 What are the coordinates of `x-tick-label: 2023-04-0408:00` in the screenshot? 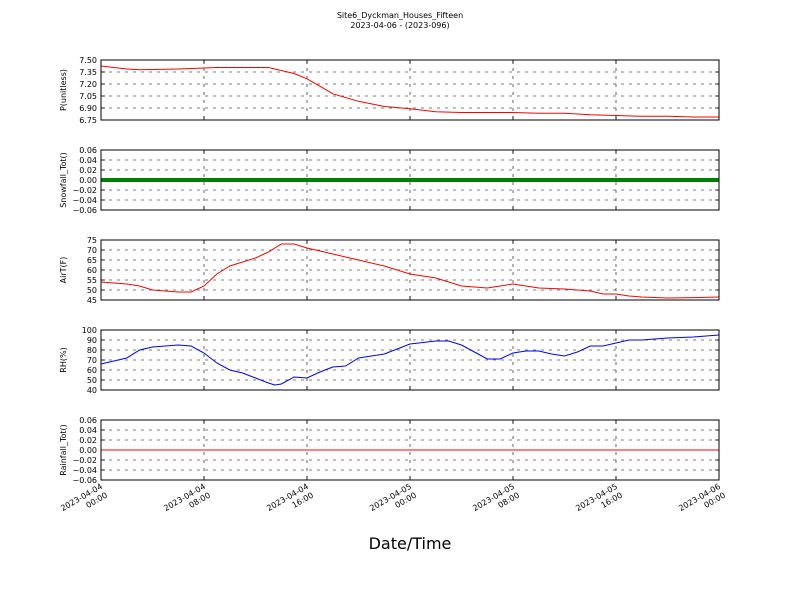 It's located at (187, 502).